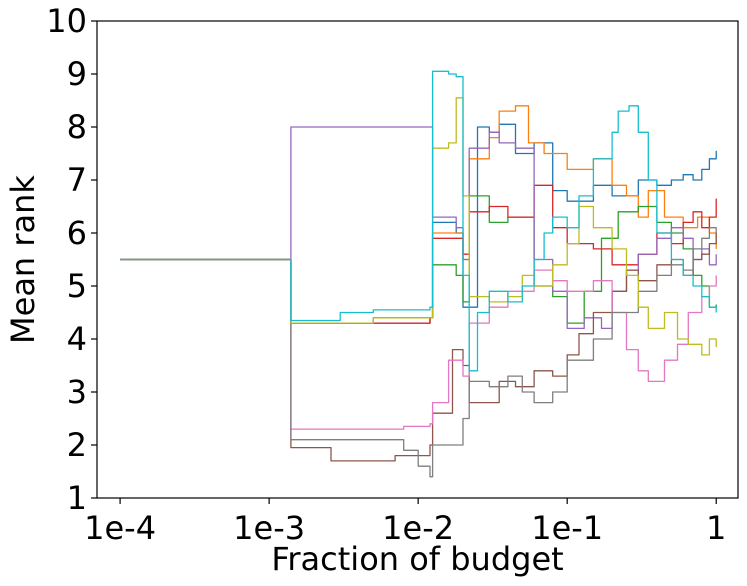 This screenshot has width=747, height=586. I want to click on y-tick-label: 6, so click(77, 233).